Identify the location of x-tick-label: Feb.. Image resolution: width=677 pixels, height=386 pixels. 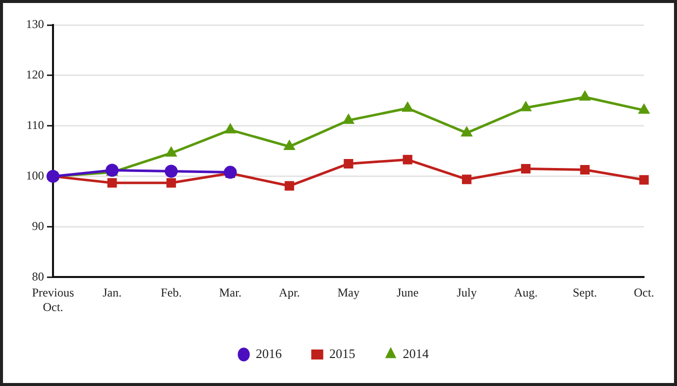
(171, 293).